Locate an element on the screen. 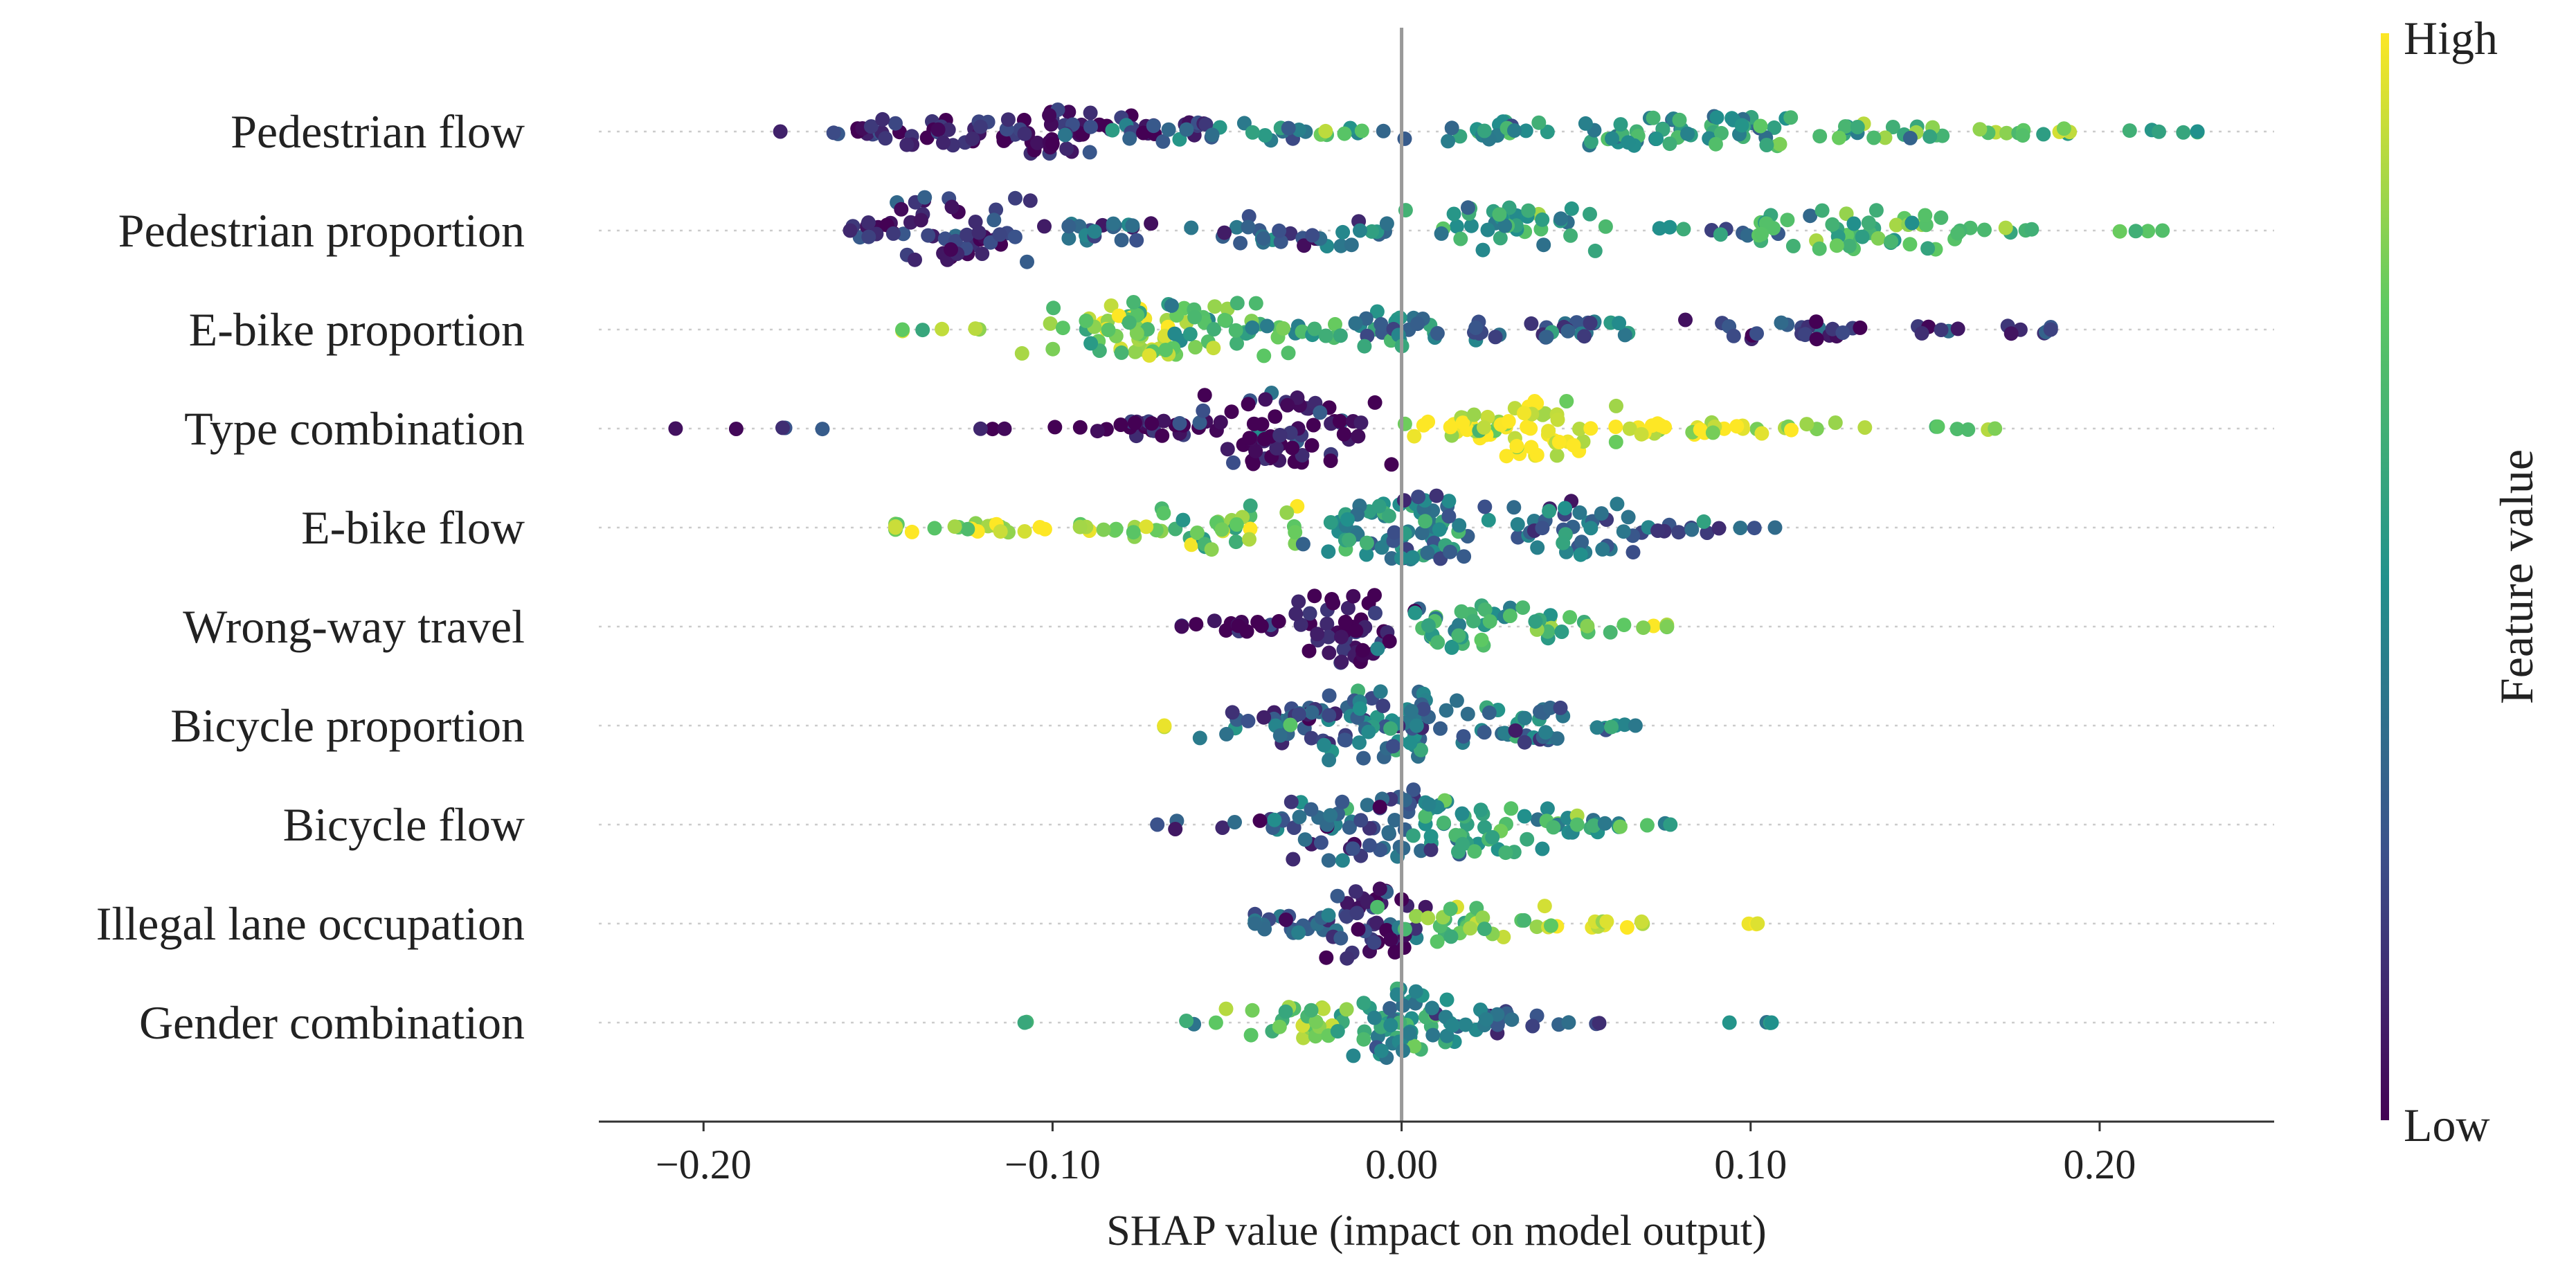 The image size is (2576, 1276). colorbar: High Low Feature value is located at coordinates (2462, 581).